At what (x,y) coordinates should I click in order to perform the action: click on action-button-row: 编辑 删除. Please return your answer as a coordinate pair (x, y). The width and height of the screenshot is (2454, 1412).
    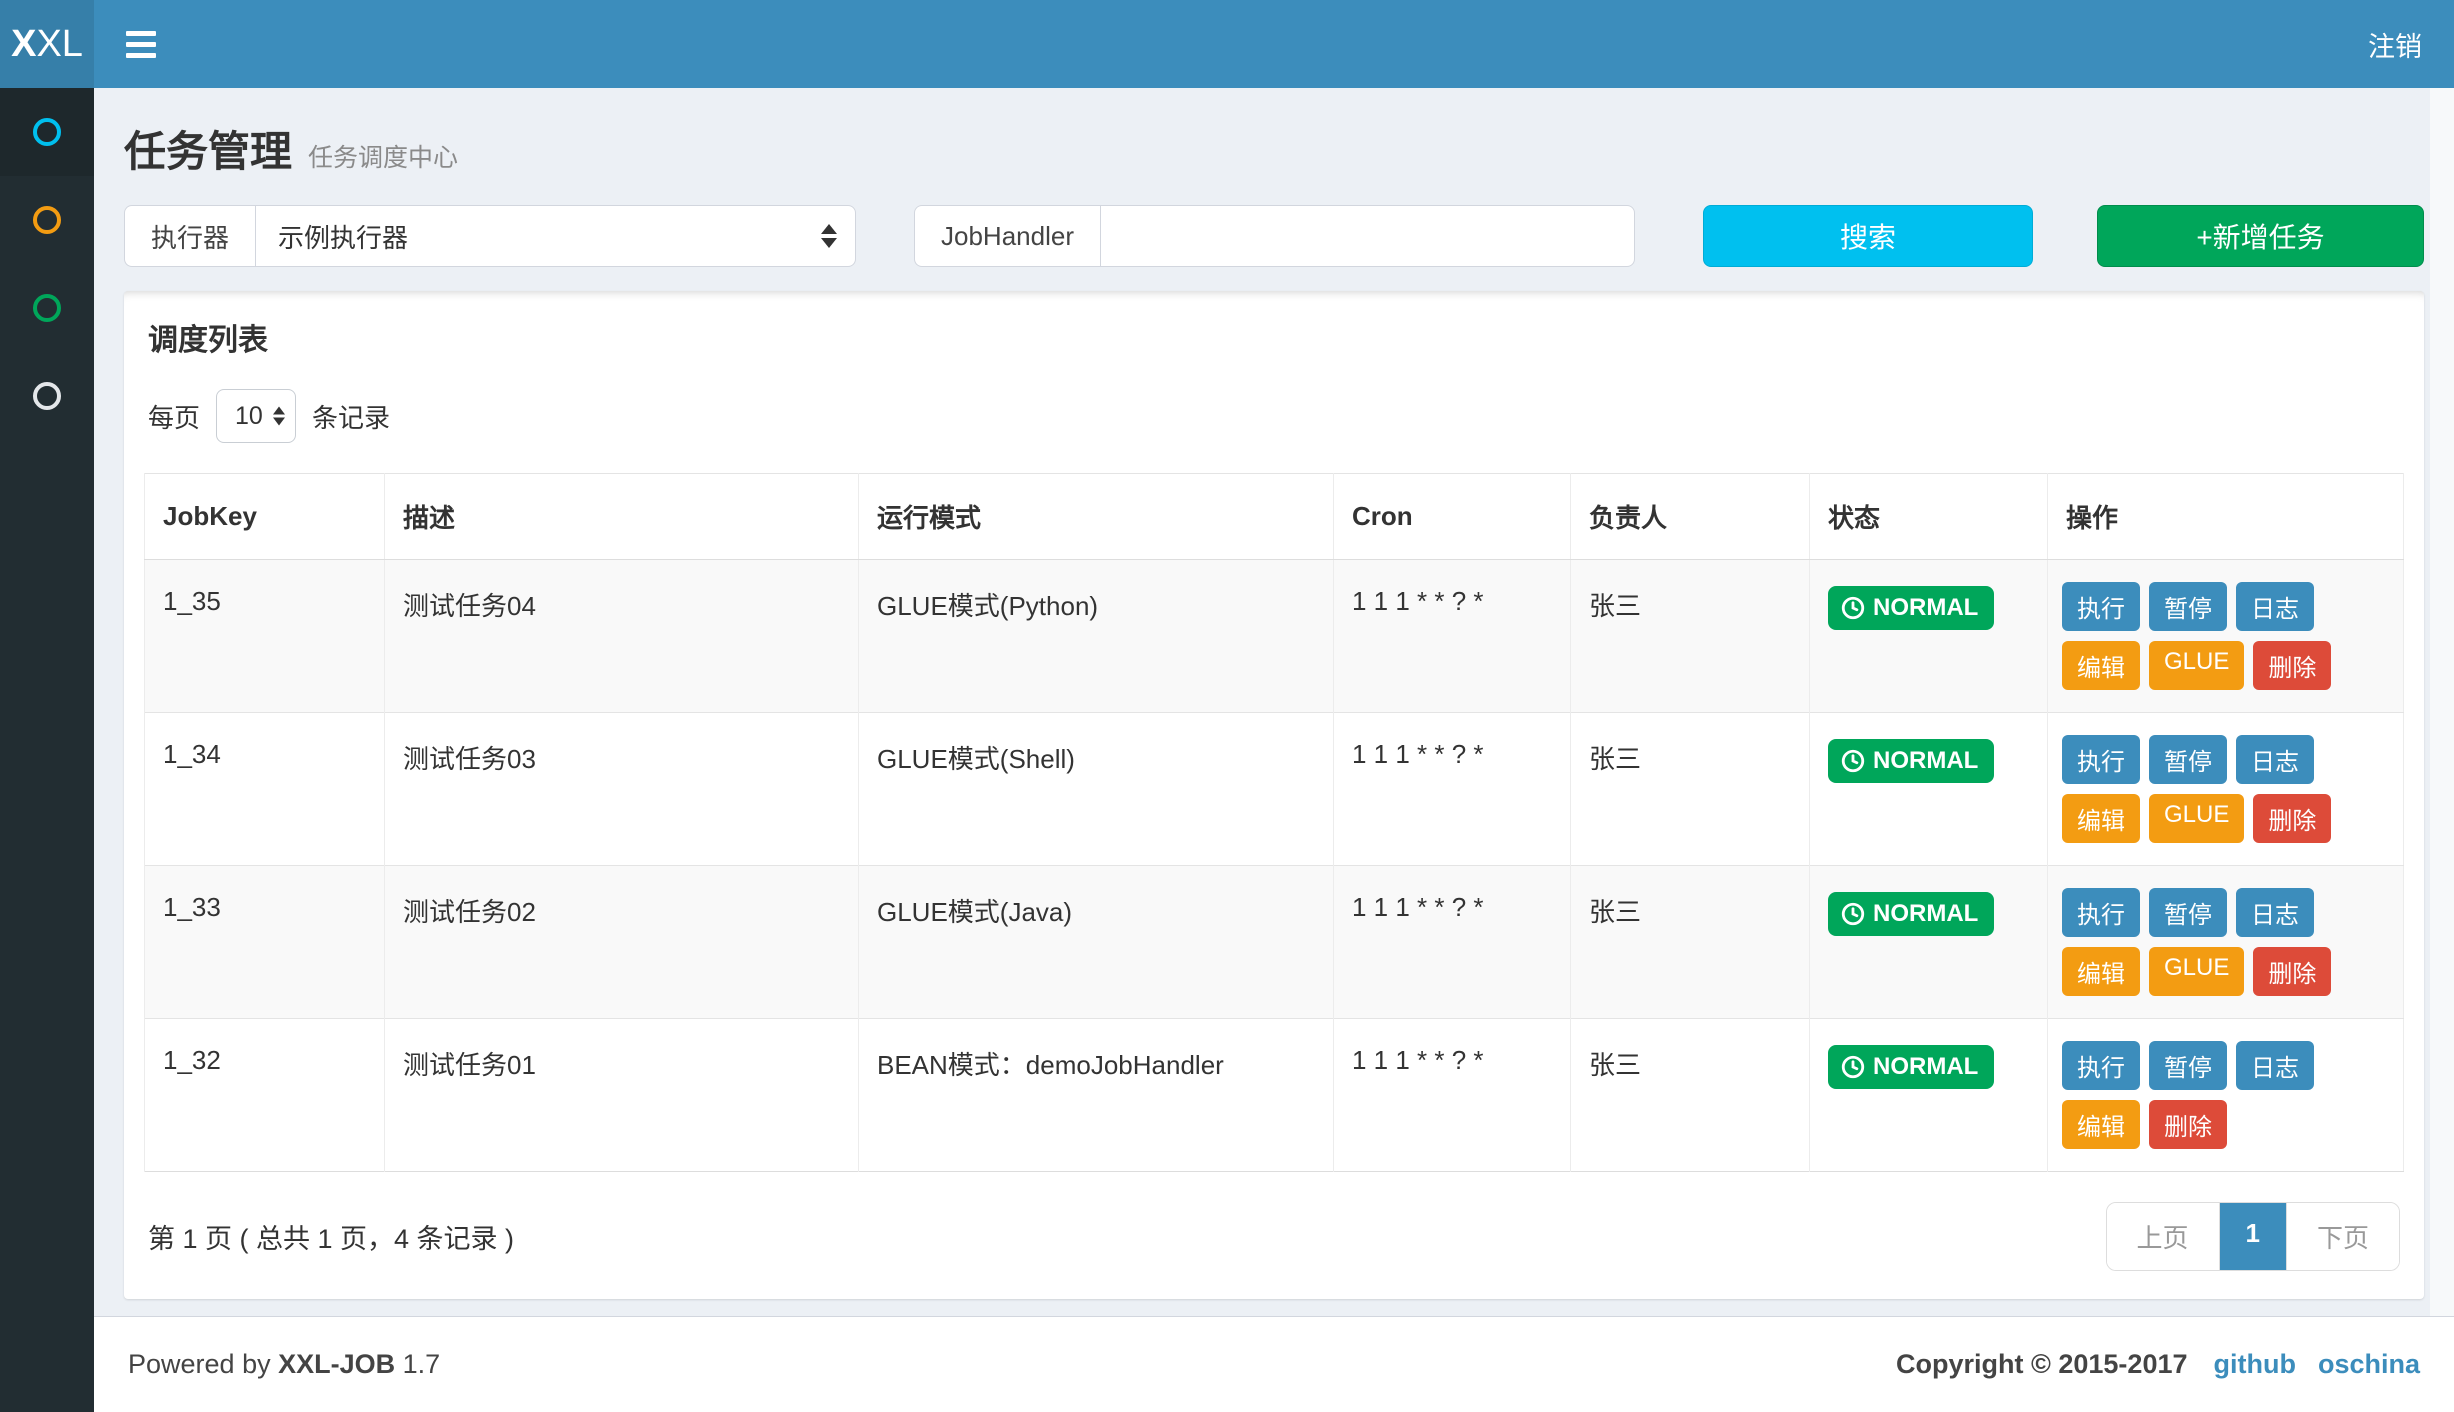
    Looking at the image, I should click on (2225, 1124).